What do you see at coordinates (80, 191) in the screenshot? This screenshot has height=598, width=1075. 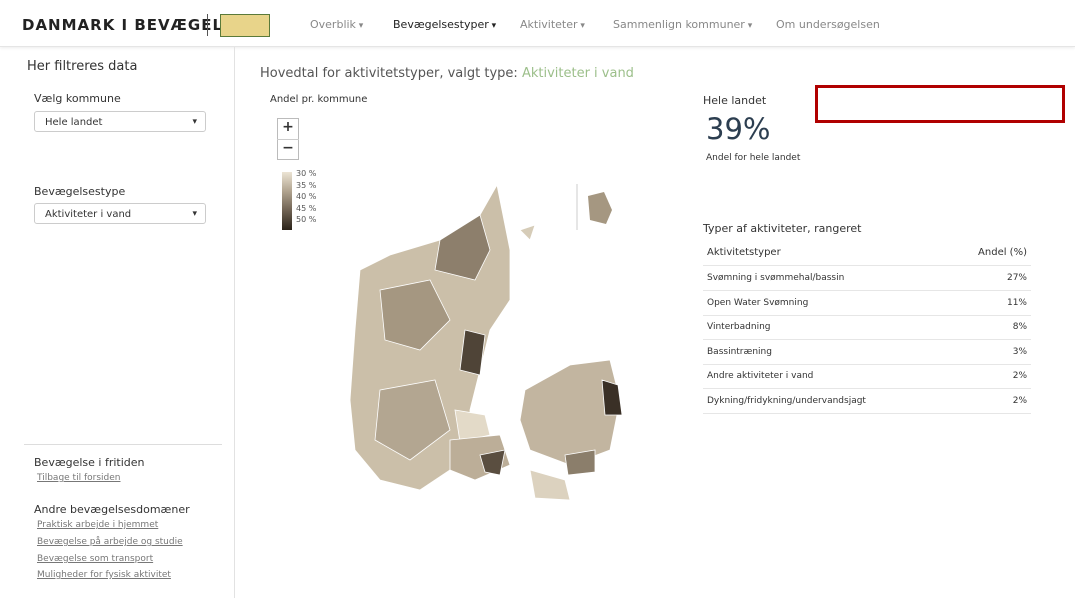 I see `filter-label: Bevægelsestype` at bounding box center [80, 191].